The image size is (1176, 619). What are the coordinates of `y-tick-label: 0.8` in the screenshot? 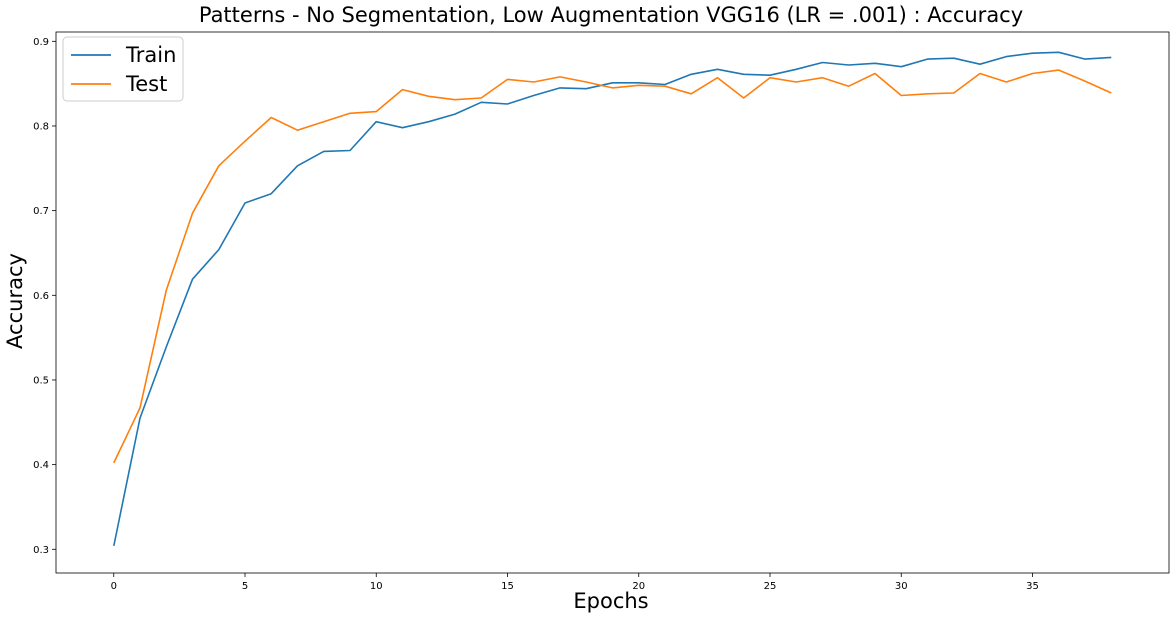 It's located at (41, 126).